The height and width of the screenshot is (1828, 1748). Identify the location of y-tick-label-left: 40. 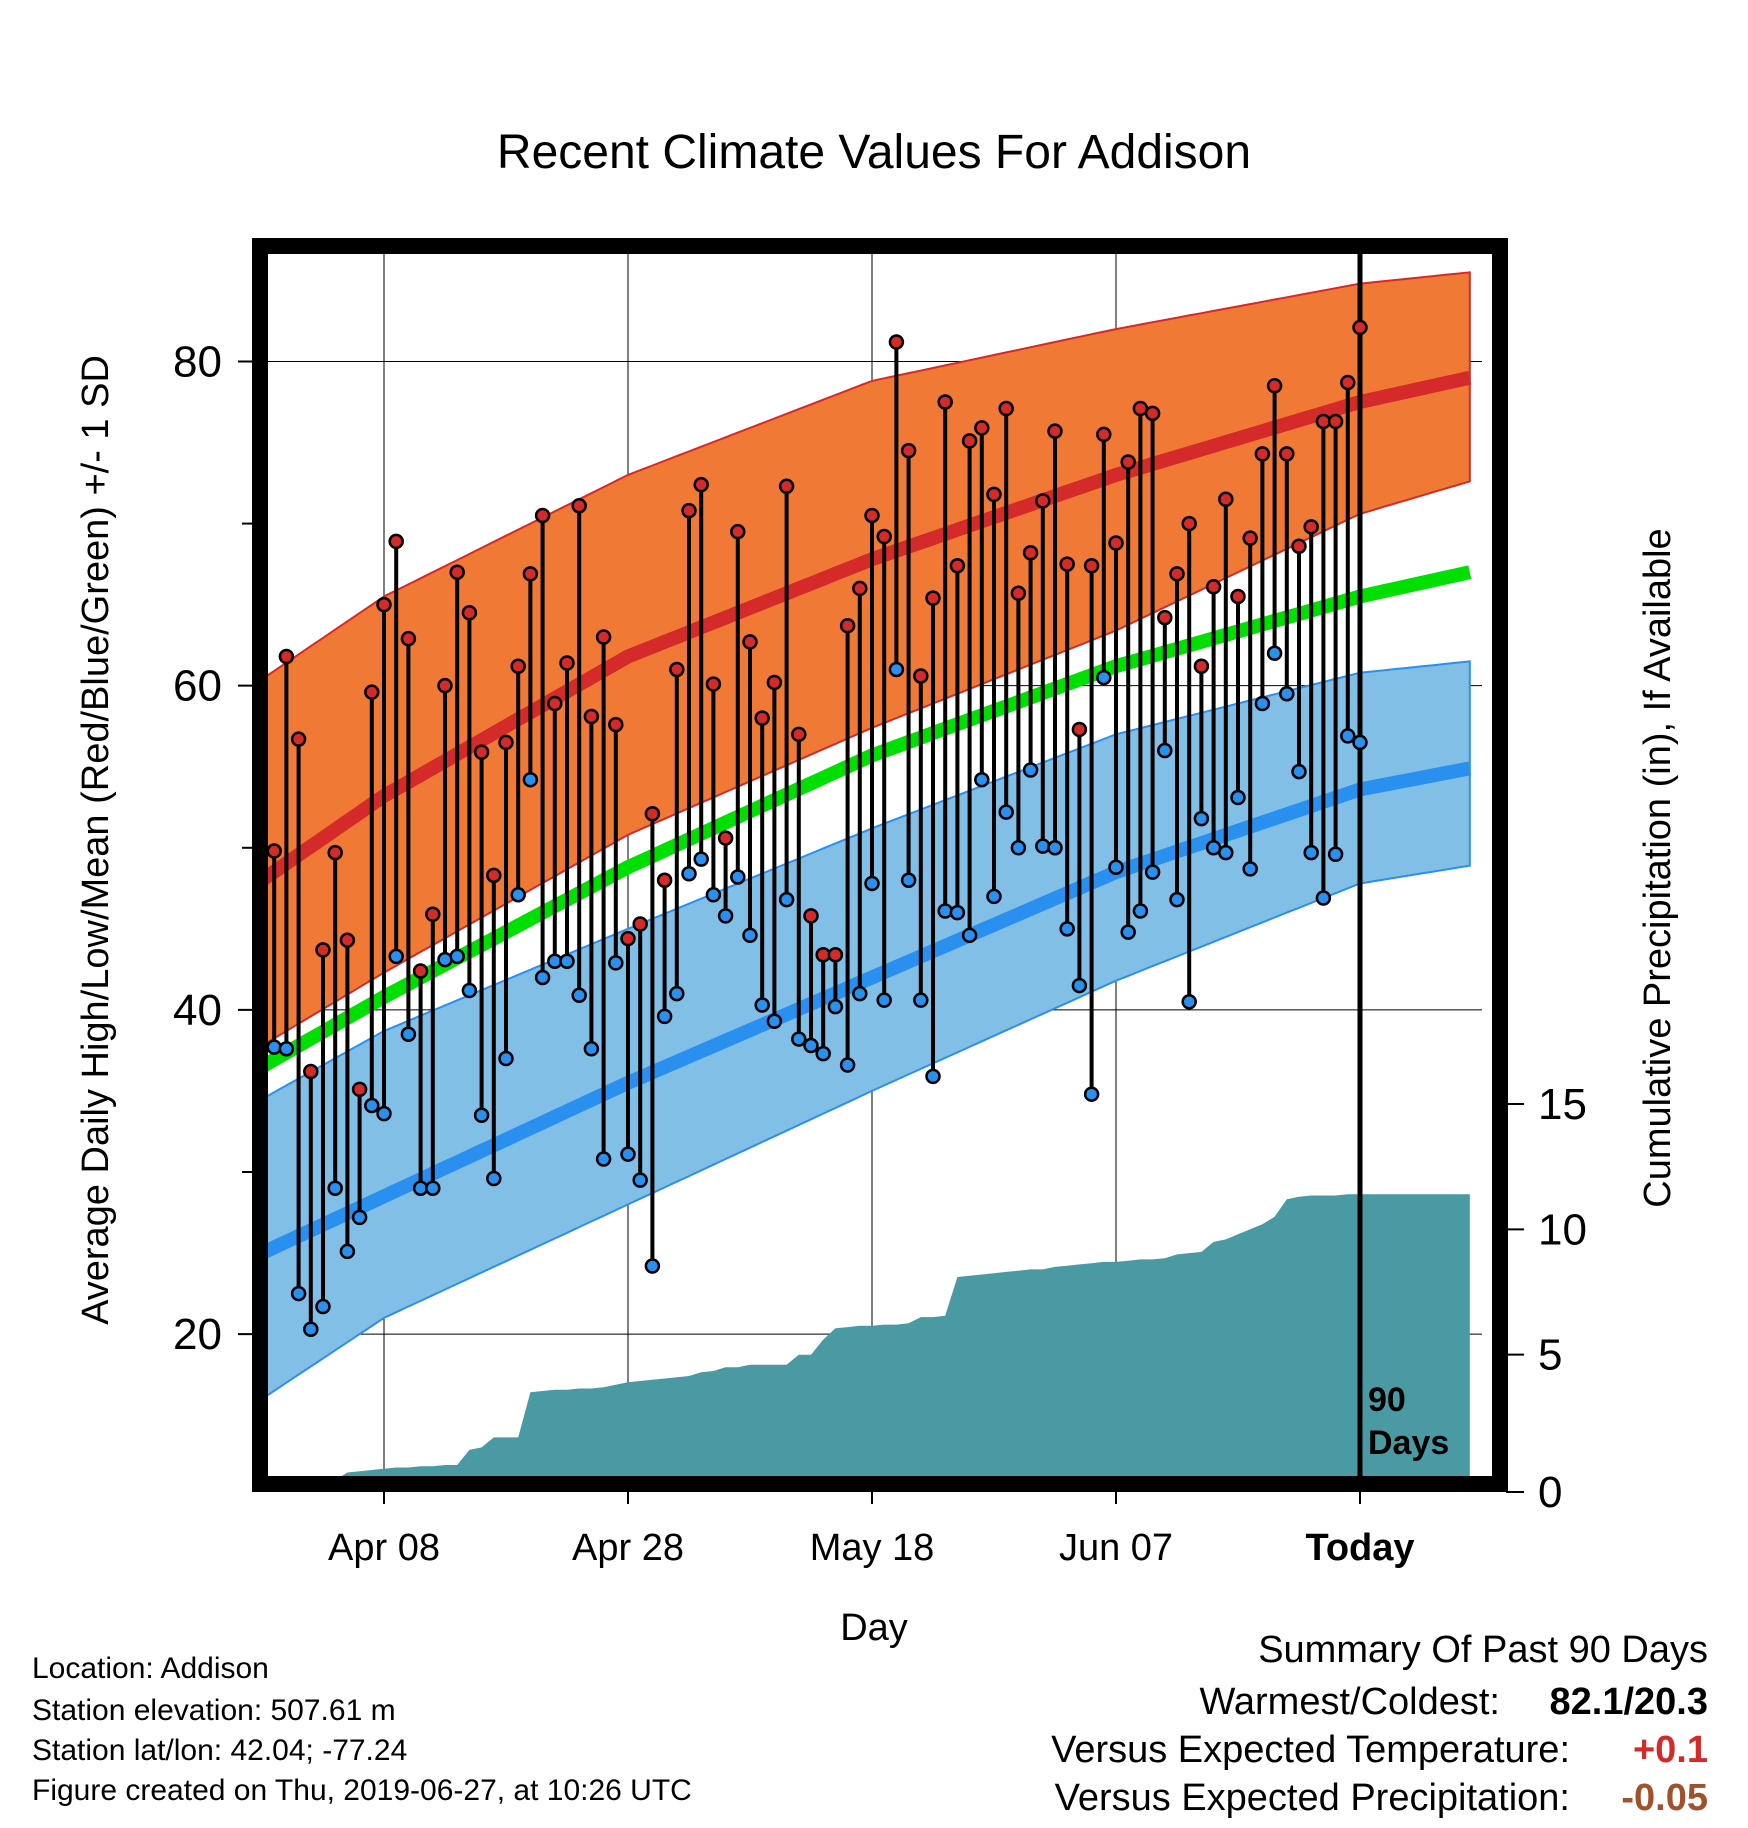
(197, 1010).